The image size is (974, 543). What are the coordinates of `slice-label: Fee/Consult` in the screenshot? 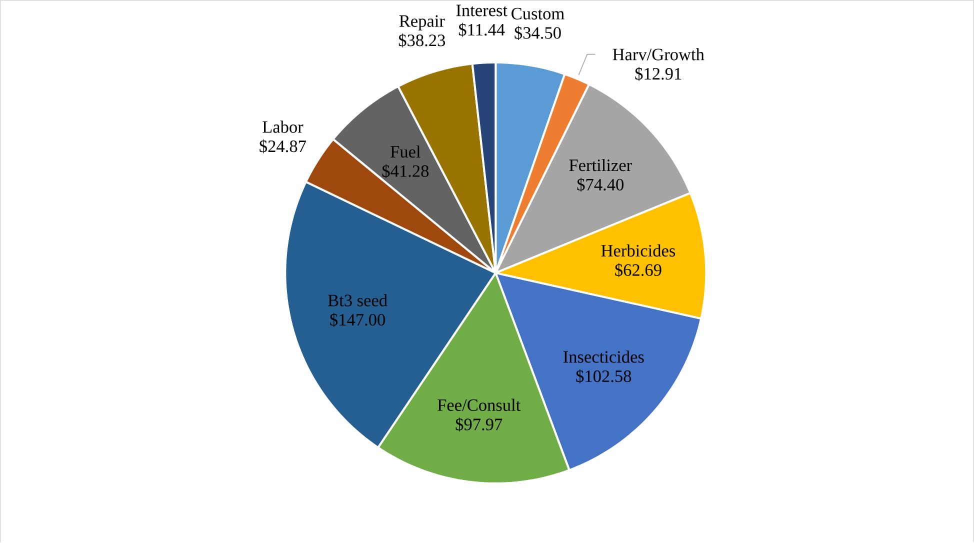 It's located at (479, 405).